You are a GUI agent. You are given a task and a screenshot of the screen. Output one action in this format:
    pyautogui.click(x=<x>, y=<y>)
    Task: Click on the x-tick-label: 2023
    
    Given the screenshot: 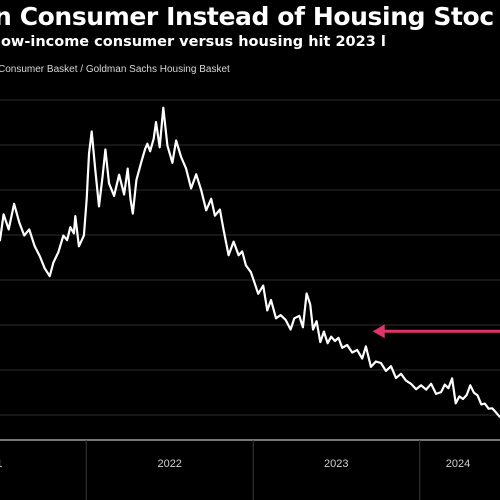 What is the action you would take?
    pyautogui.click(x=336, y=464)
    